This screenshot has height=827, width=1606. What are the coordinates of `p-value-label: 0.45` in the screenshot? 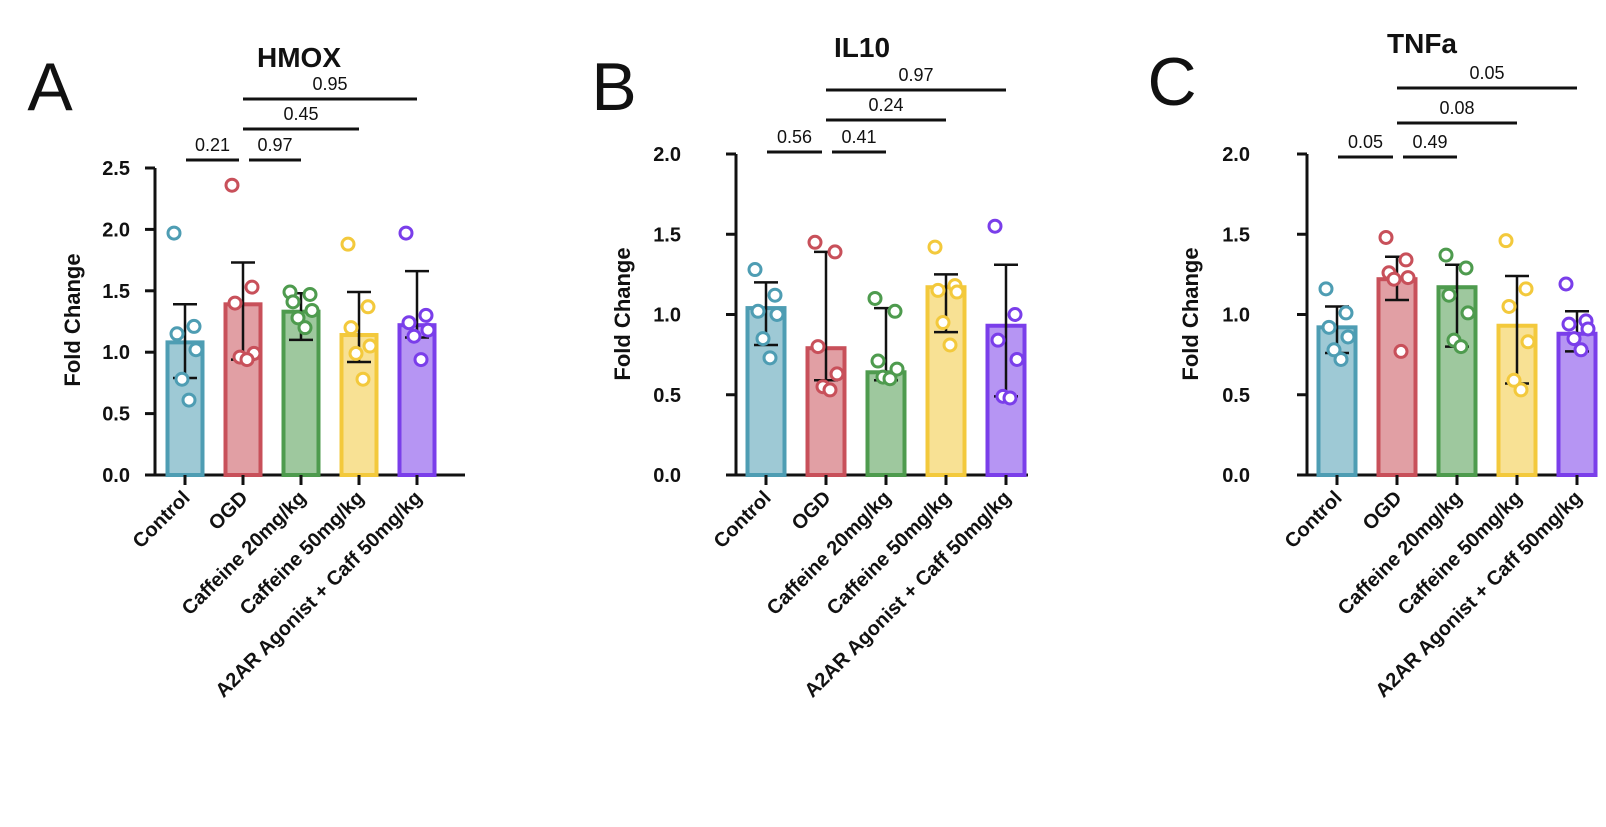 It's located at (300, 114).